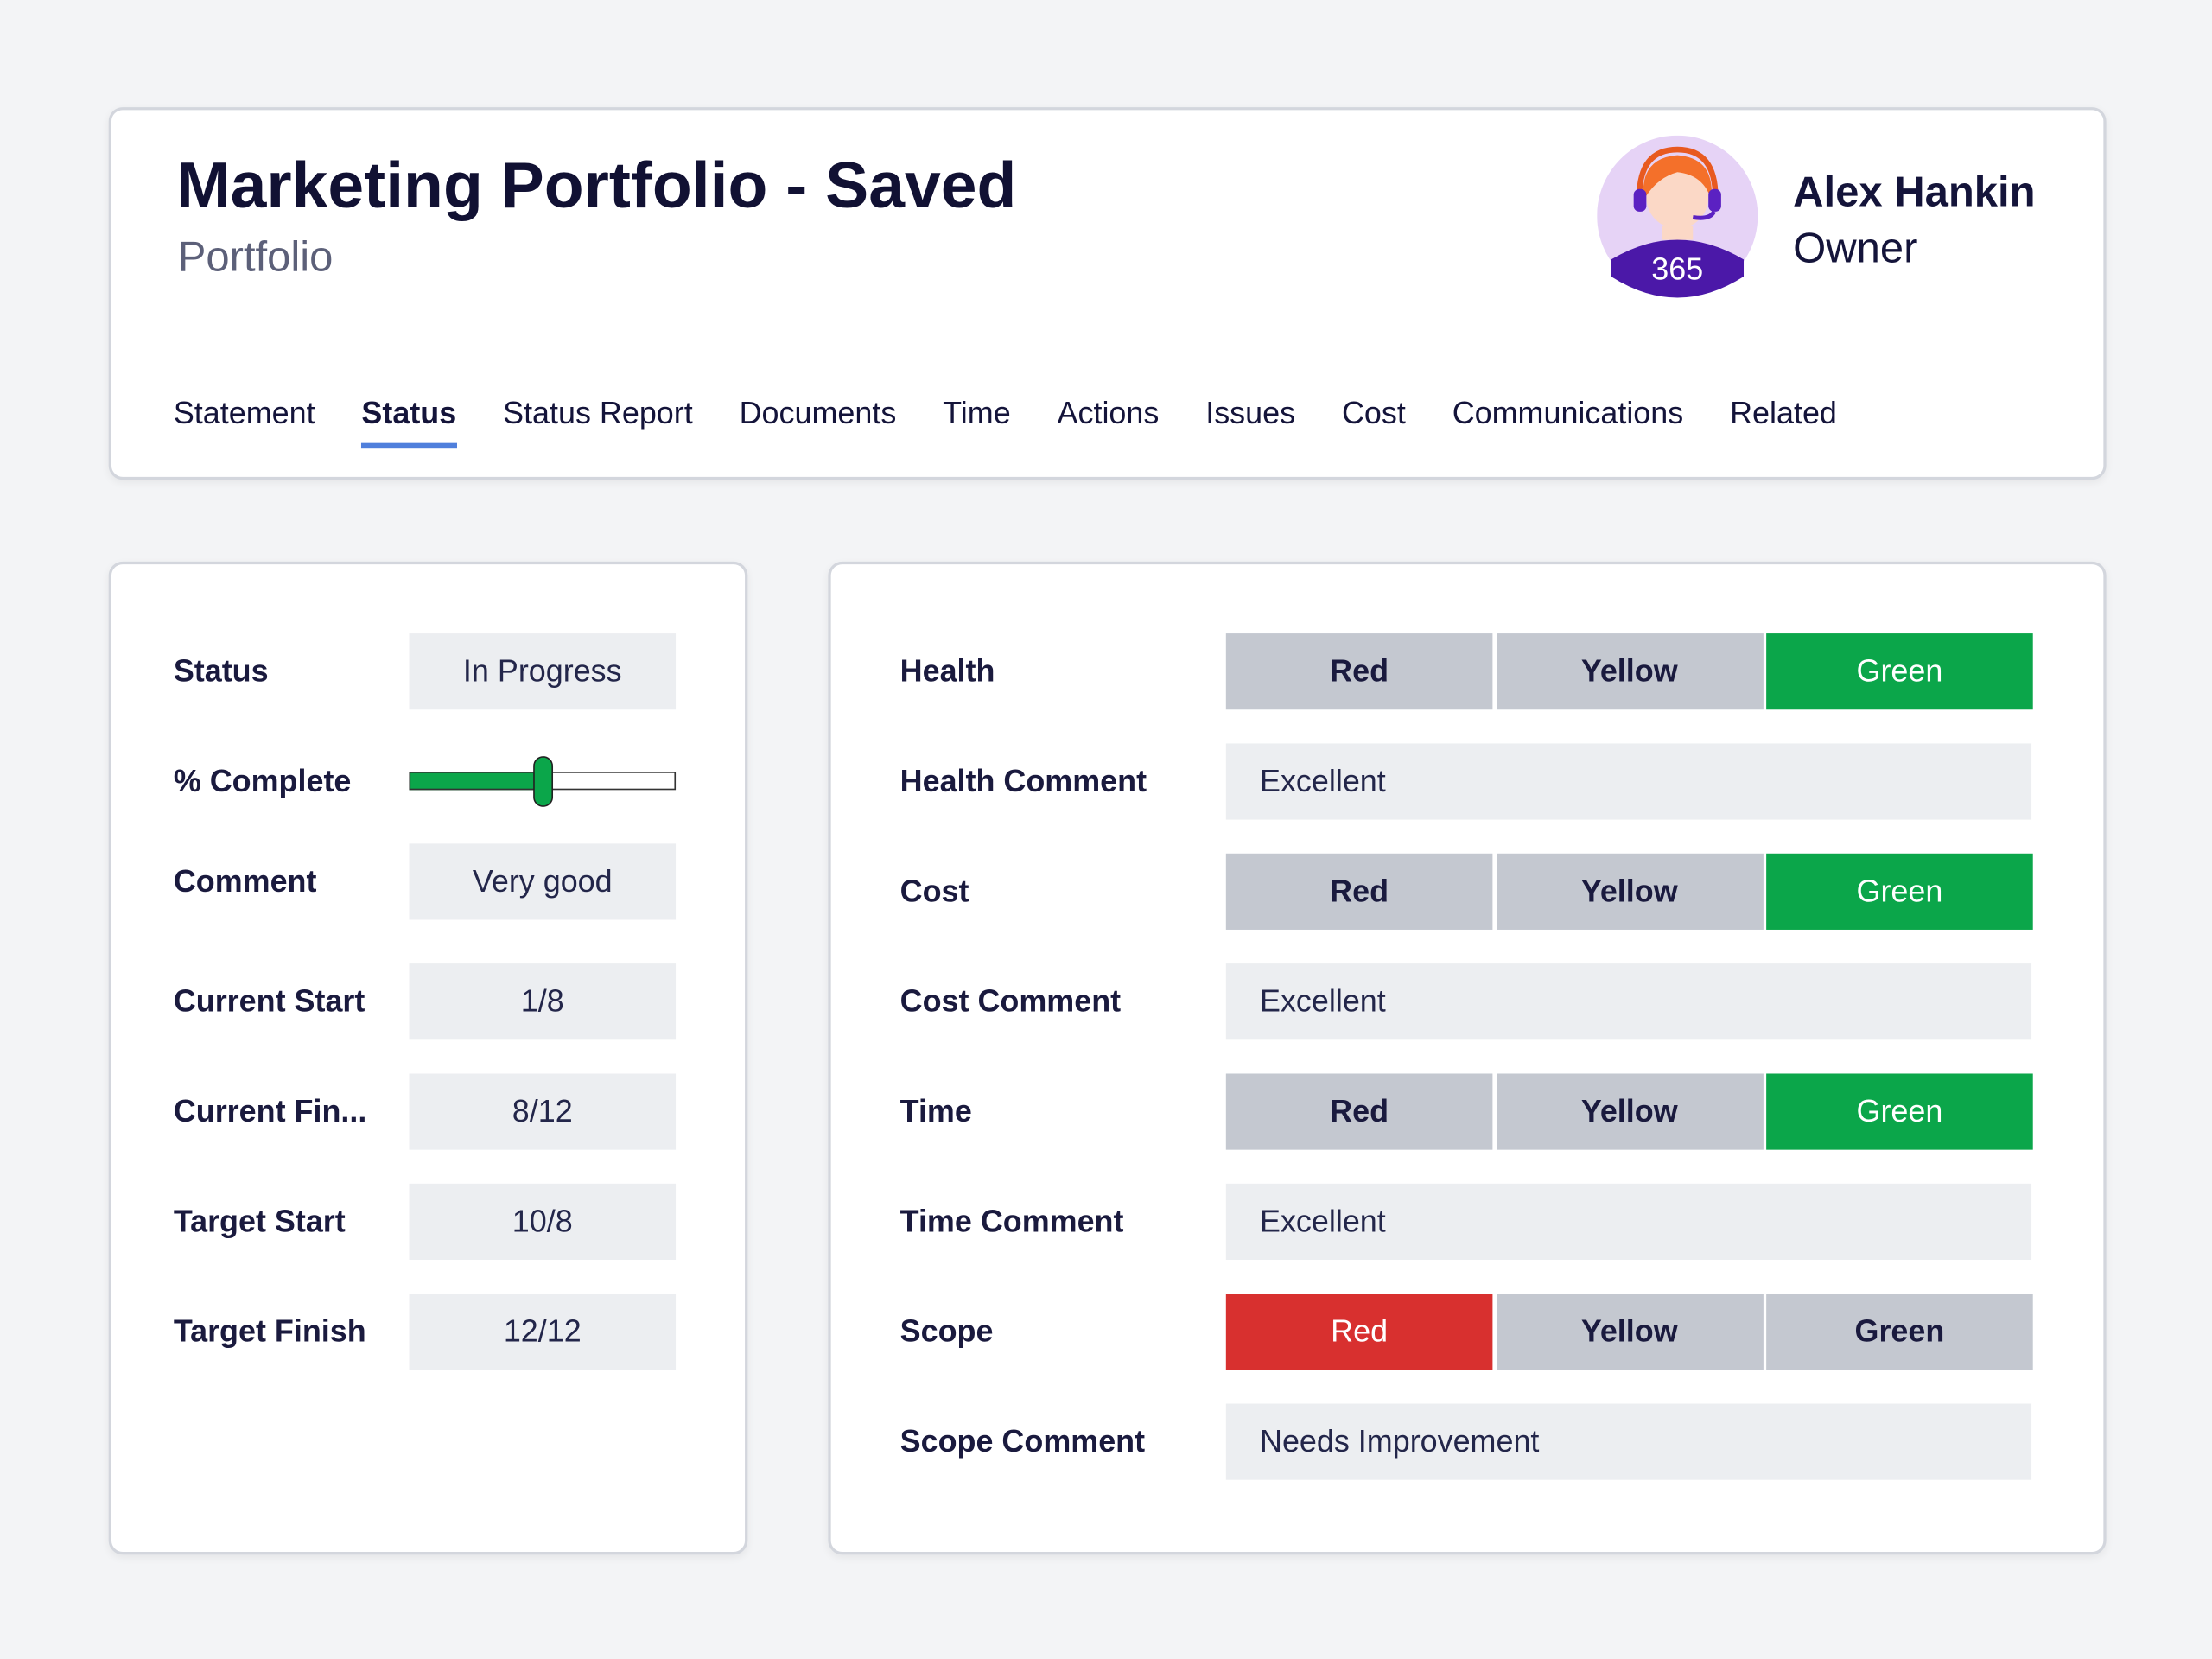 The height and width of the screenshot is (1659, 2212). Describe the element at coordinates (818, 412) in the screenshot. I see `tab: Documents` at that location.